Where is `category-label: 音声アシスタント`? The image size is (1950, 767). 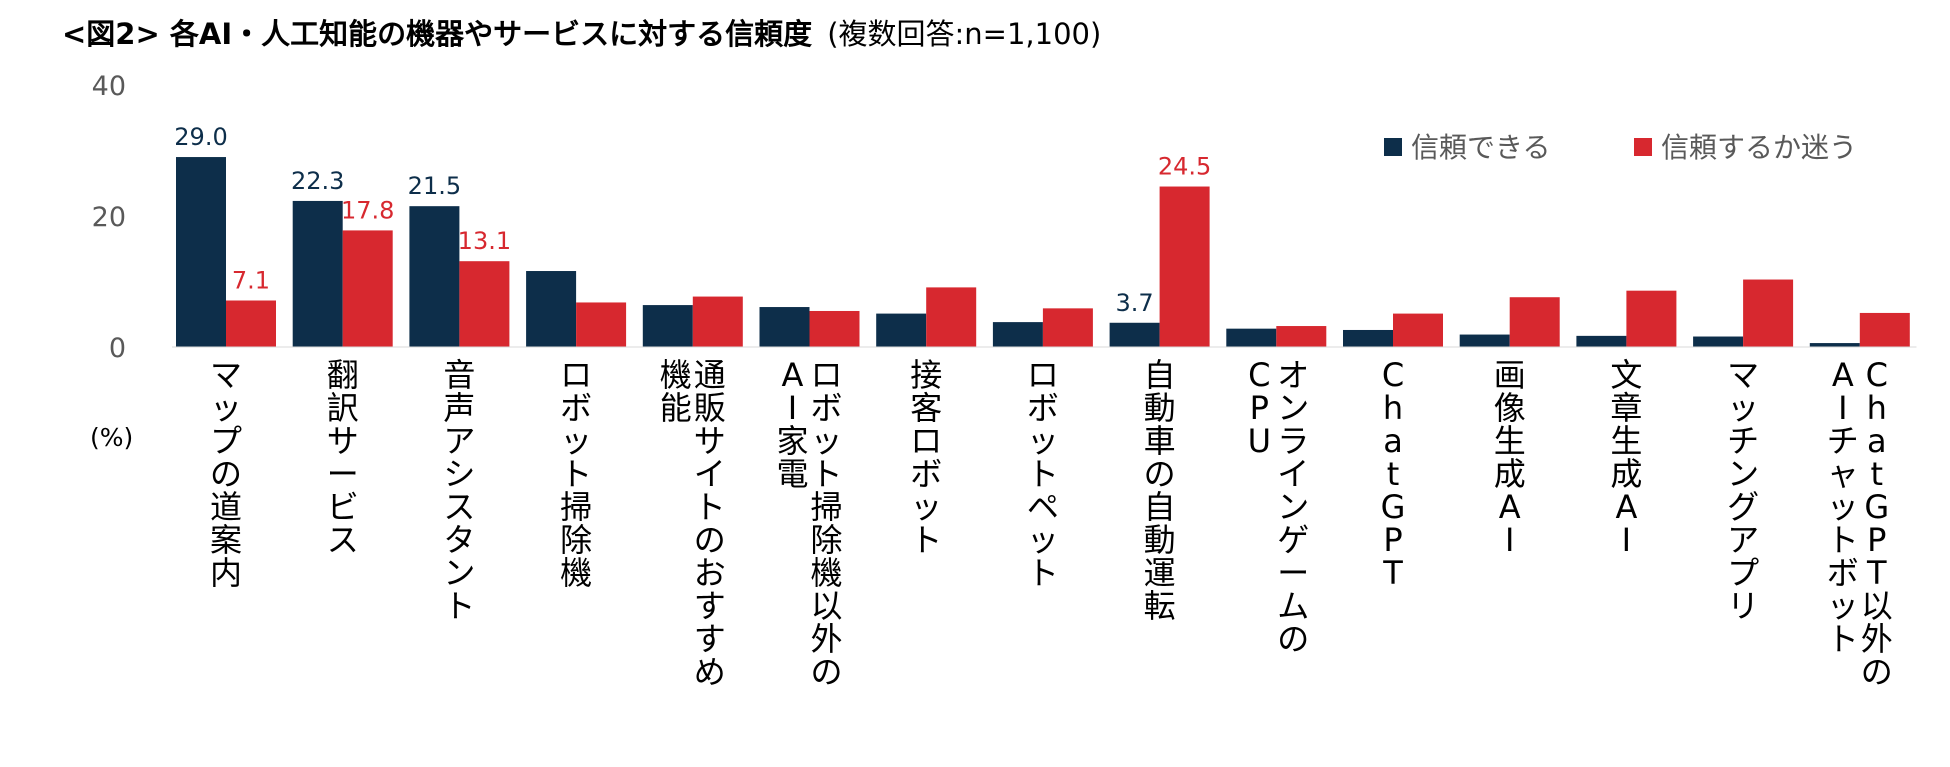 category-label: 音声アシスタント is located at coordinates (459, 490).